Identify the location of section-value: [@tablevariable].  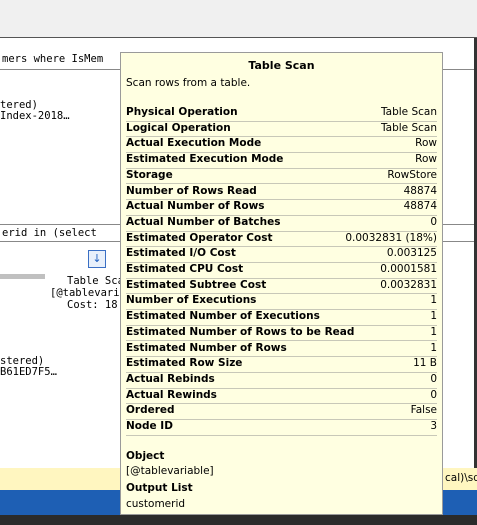
(170, 471).